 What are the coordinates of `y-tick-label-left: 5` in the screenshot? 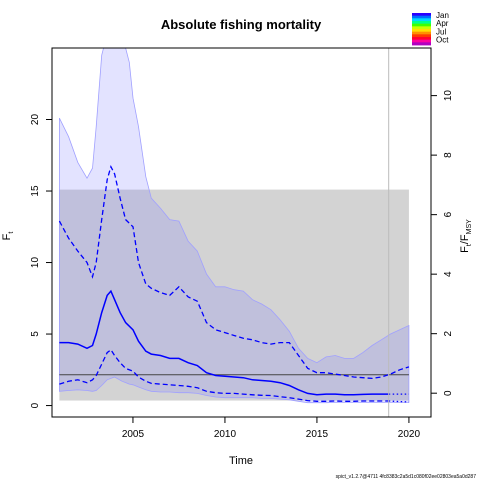 It's located at (35, 334).